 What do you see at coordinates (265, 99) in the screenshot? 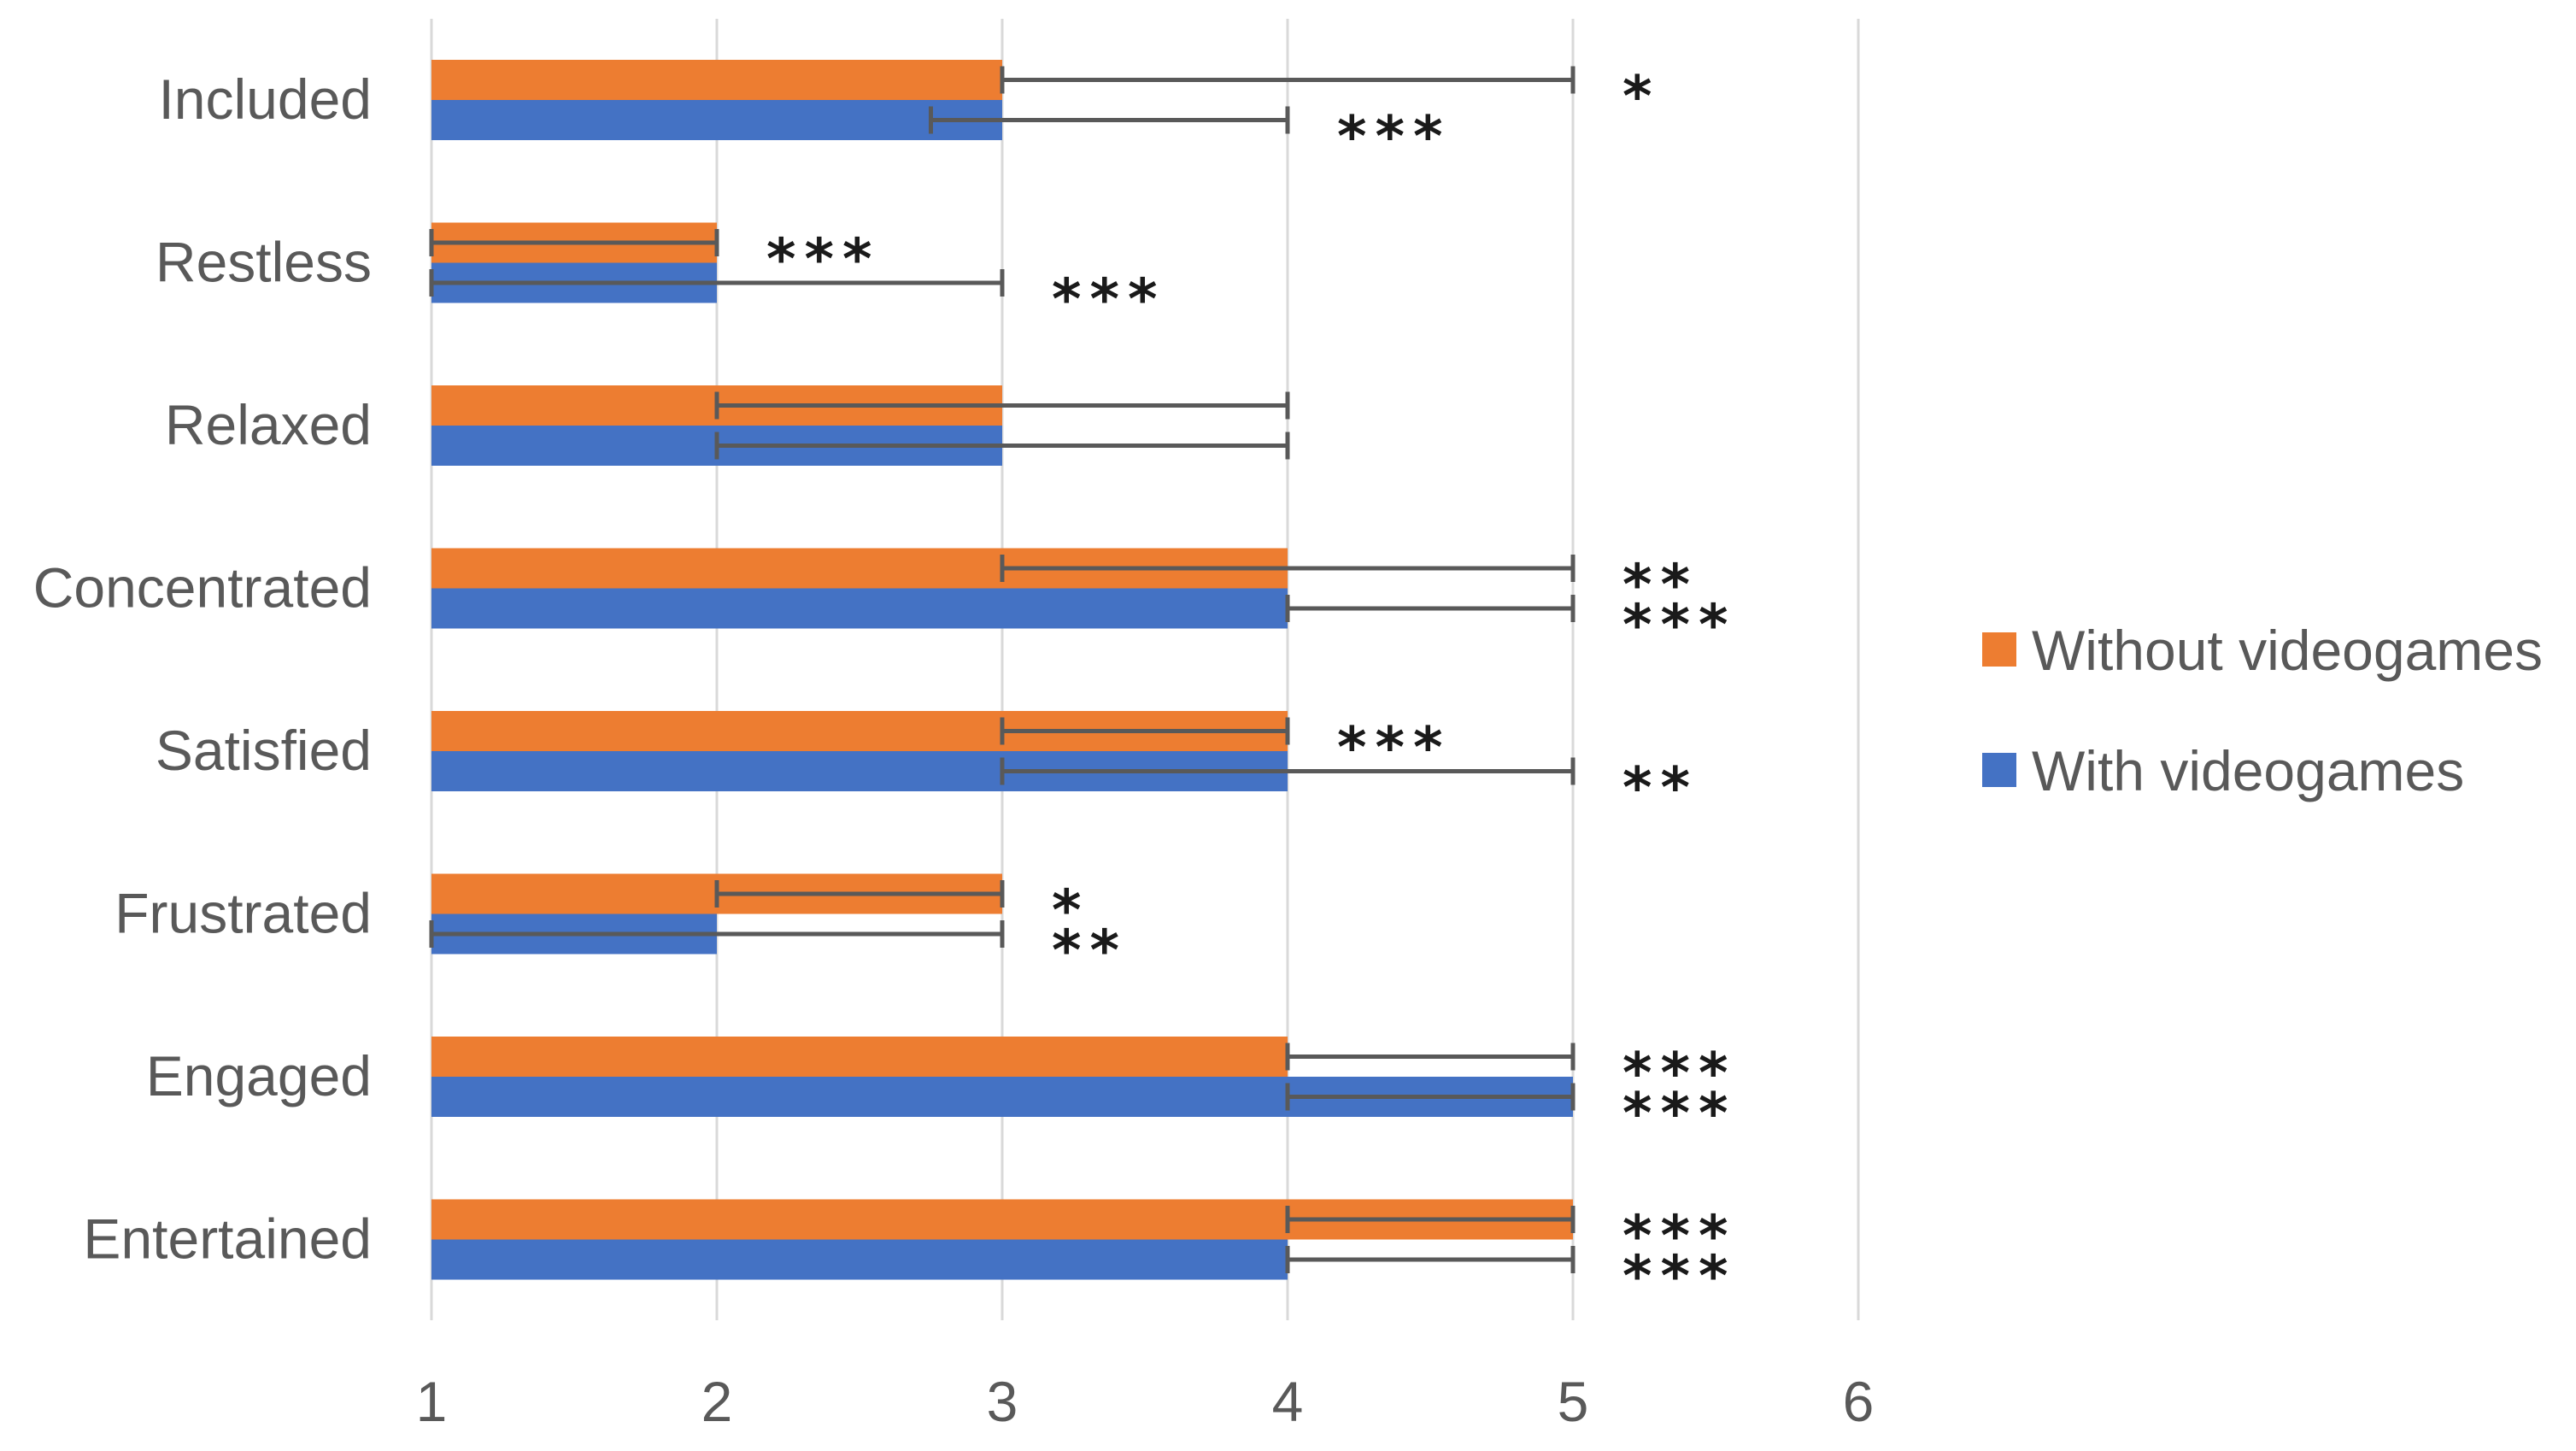
I see `category-label: Included` at bounding box center [265, 99].